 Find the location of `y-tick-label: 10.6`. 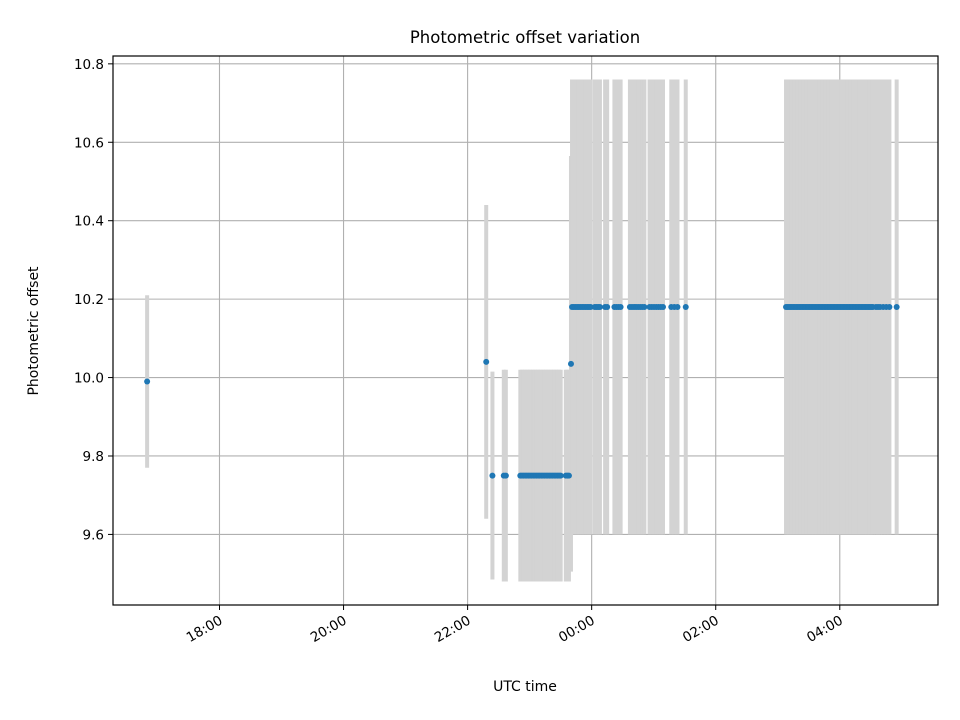

y-tick-label: 10.6 is located at coordinates (89, 143).